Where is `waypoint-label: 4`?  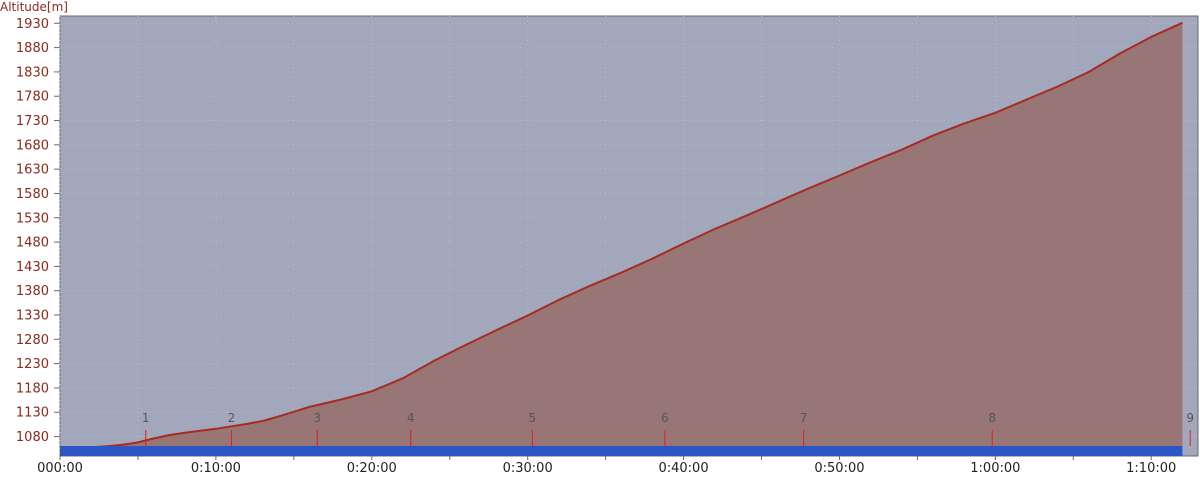
waypoint-label: 4 is located at coordinates (411, 418).